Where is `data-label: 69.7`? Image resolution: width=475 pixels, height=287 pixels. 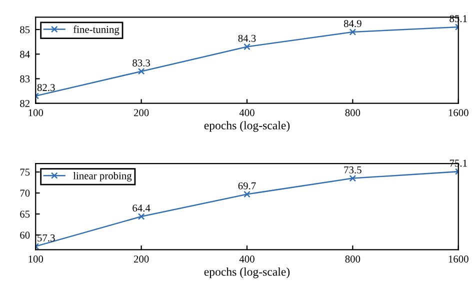
data-label: 69.7 is located at coordinates (247, 186).